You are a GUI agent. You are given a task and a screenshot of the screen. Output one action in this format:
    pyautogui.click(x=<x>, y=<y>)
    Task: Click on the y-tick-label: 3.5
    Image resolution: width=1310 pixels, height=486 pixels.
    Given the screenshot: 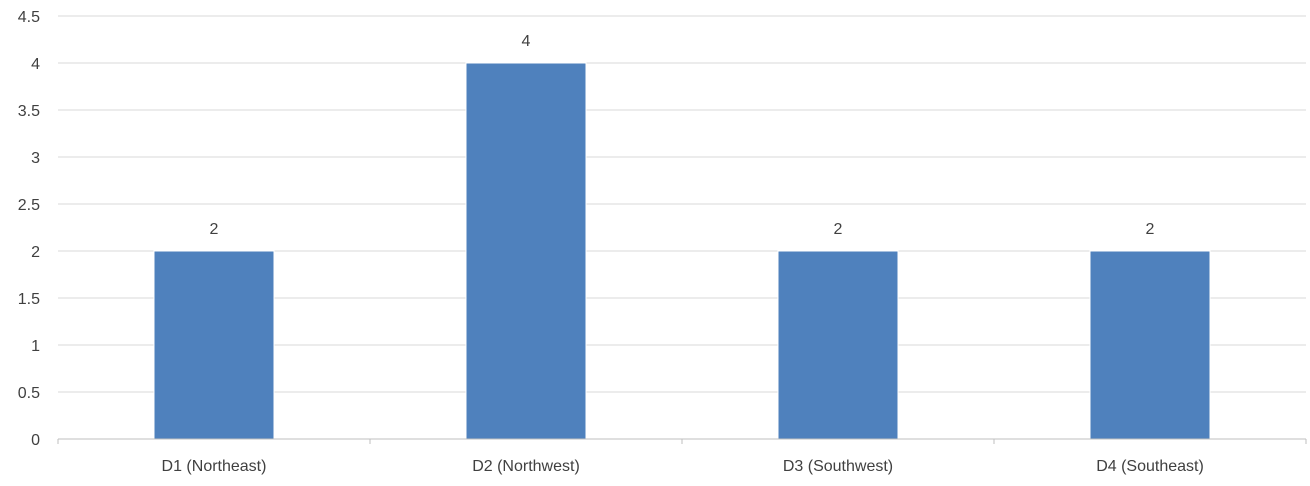 What is the action you would take?
    pyautogui.click(x=29, y=111)
    